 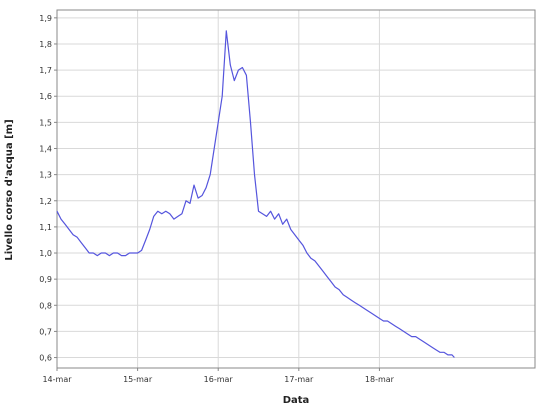 I want to click on y-tick-label: 1,8, so click(x=45, y=44).